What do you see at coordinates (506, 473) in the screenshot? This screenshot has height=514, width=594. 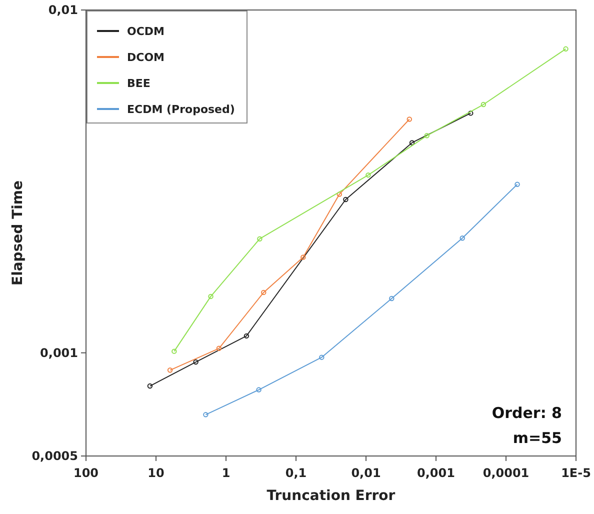 I see `x-tick-label: 0,0001` at bounding box center [506, 473].